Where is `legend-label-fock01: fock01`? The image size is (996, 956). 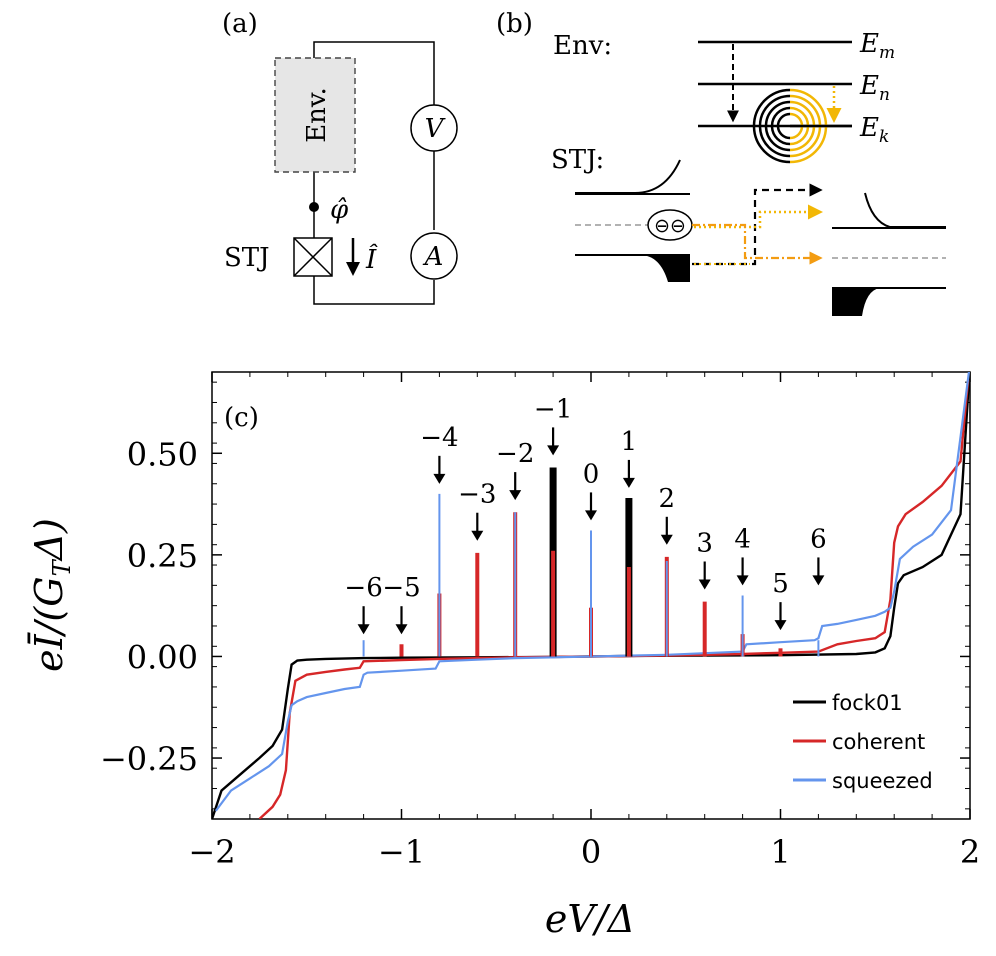 legend-label-fock01: fock01 is located at coordinates (867, 703).